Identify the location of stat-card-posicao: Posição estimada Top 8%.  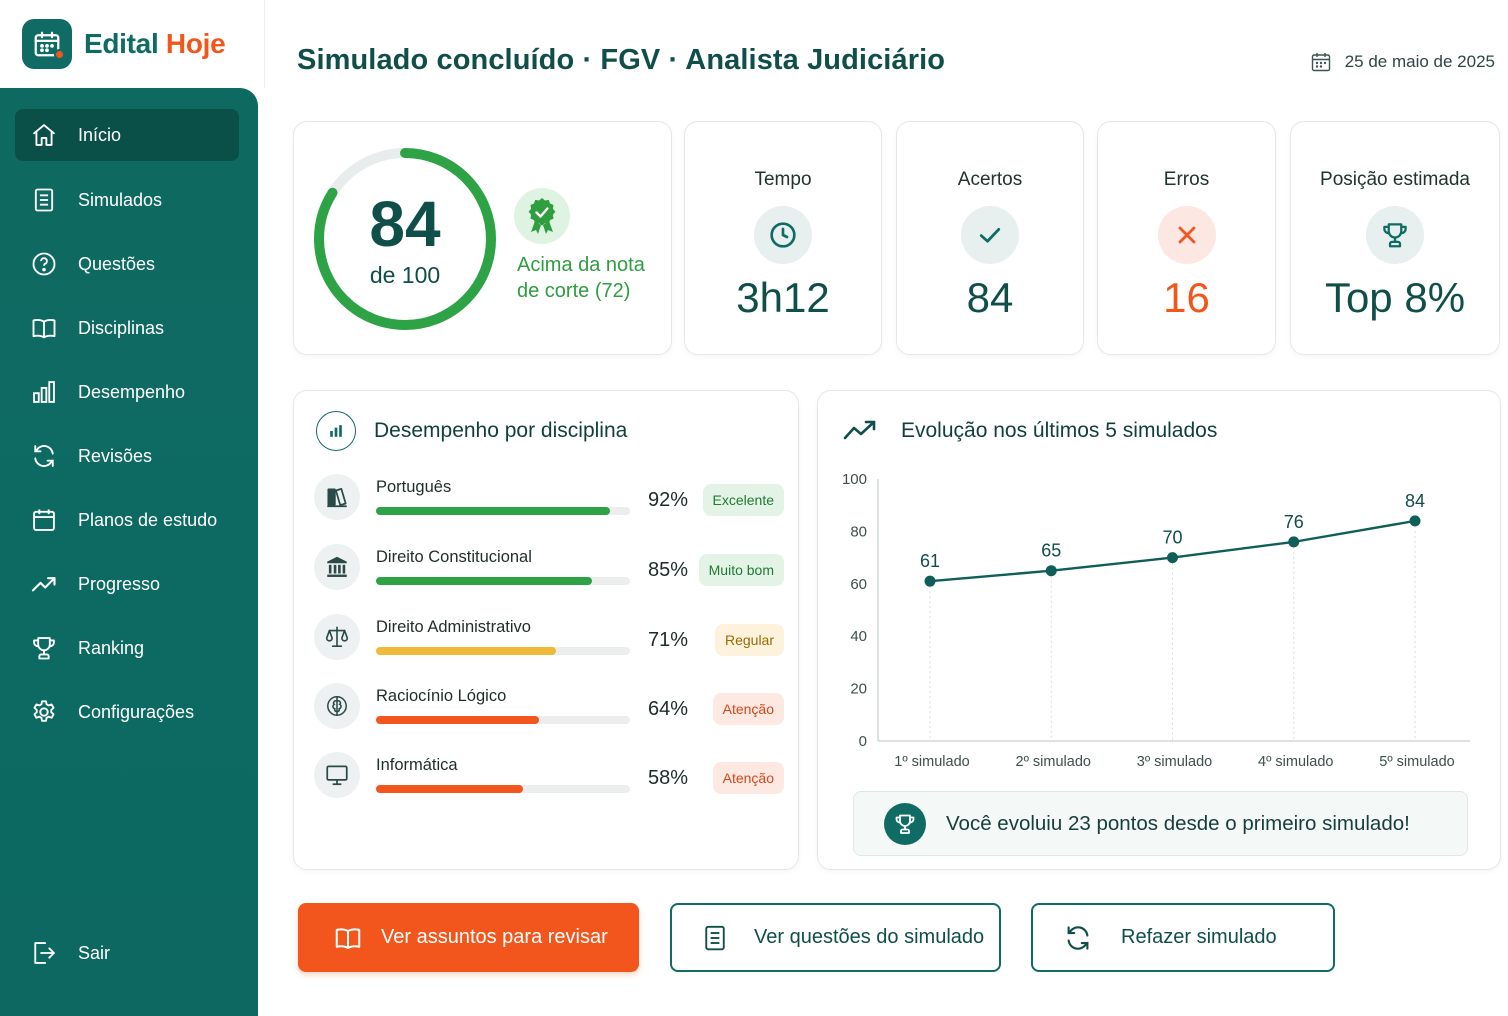
(1395, 238).